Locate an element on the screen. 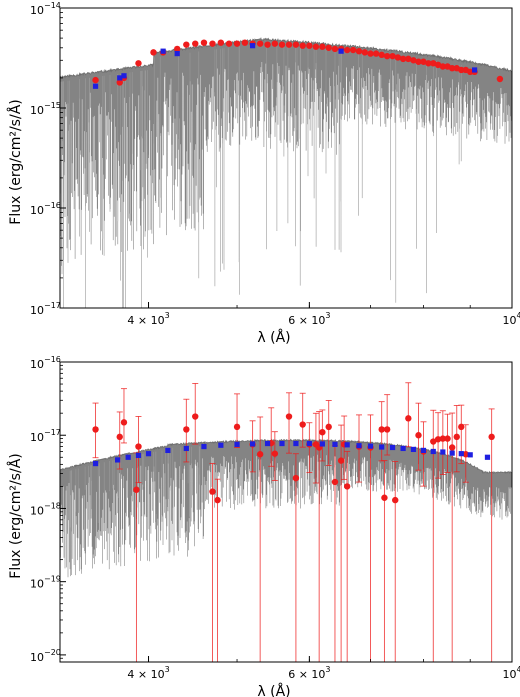 This screenshot has height=697, width=520. y-axis: 10−17 10−16 10−15 10−14 is located at coordinates (48, 159).